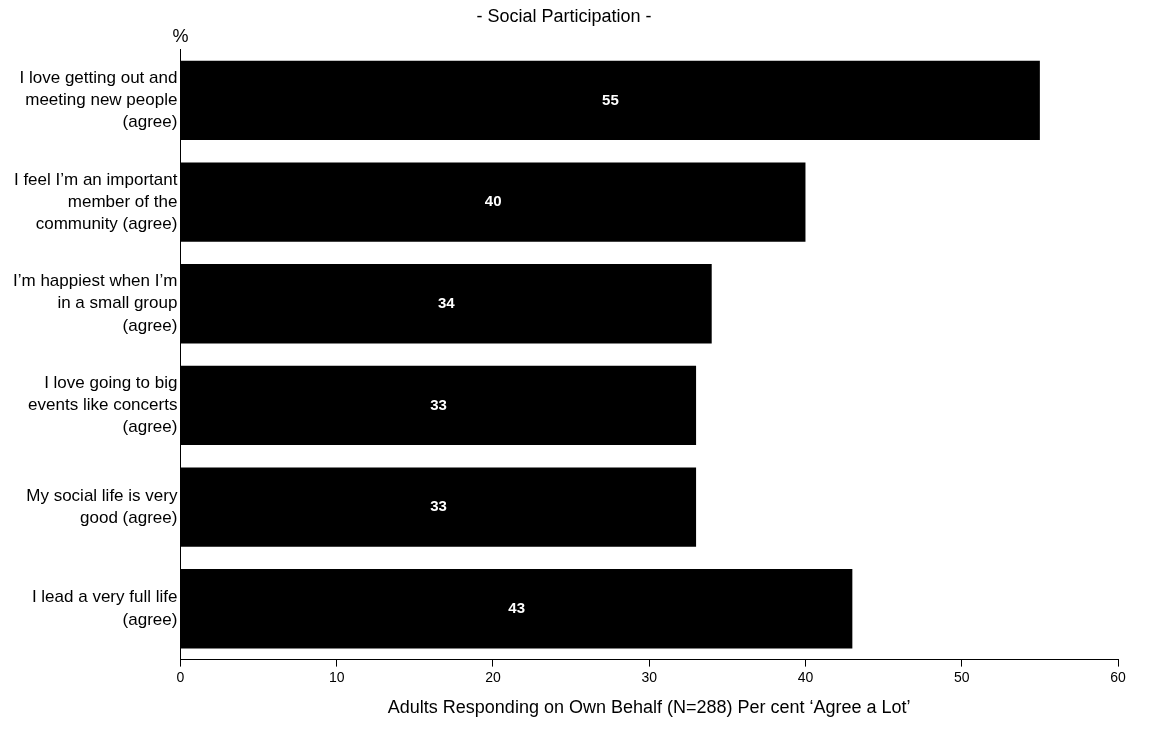 Image resolution: width=1158 pixels, height=733 pixels. What do you see at coordinates (1118, 676) in the screenshot?
I see `x-tick-label: 60` at bounding box center [1118, 676].